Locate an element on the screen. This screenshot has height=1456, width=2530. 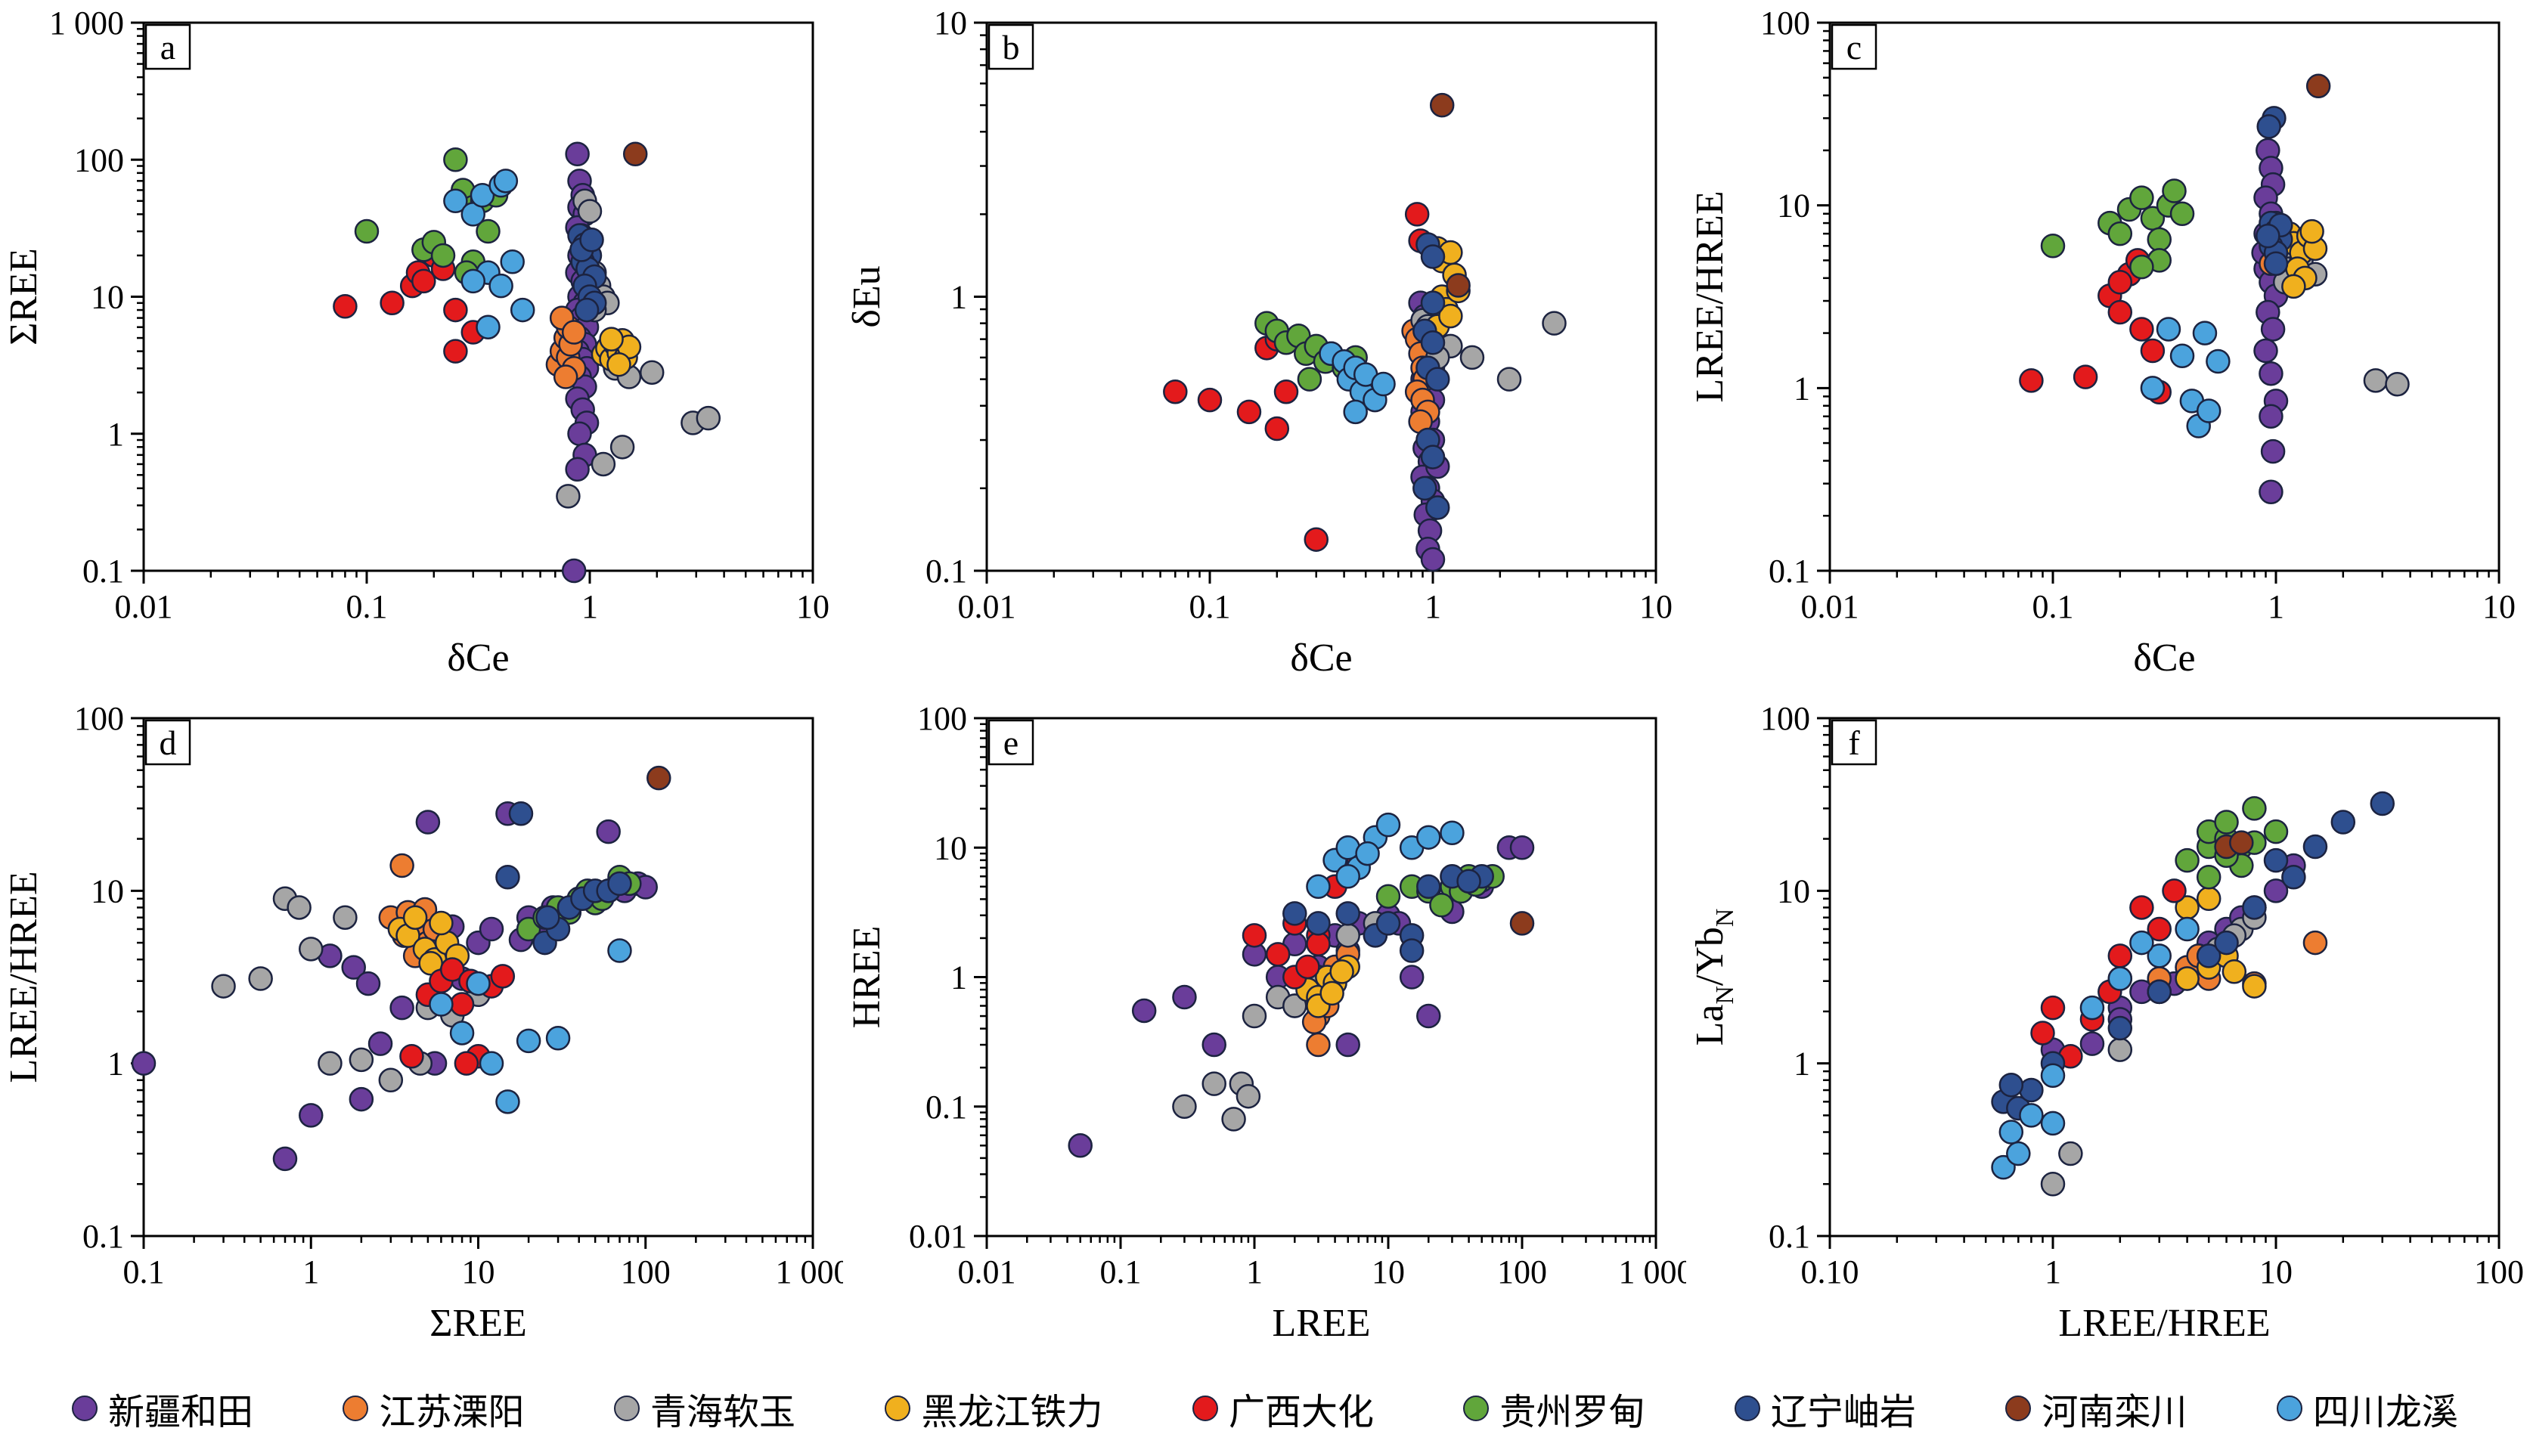
legend-label: 青海软玉 is located at coordinates (722, 1412).